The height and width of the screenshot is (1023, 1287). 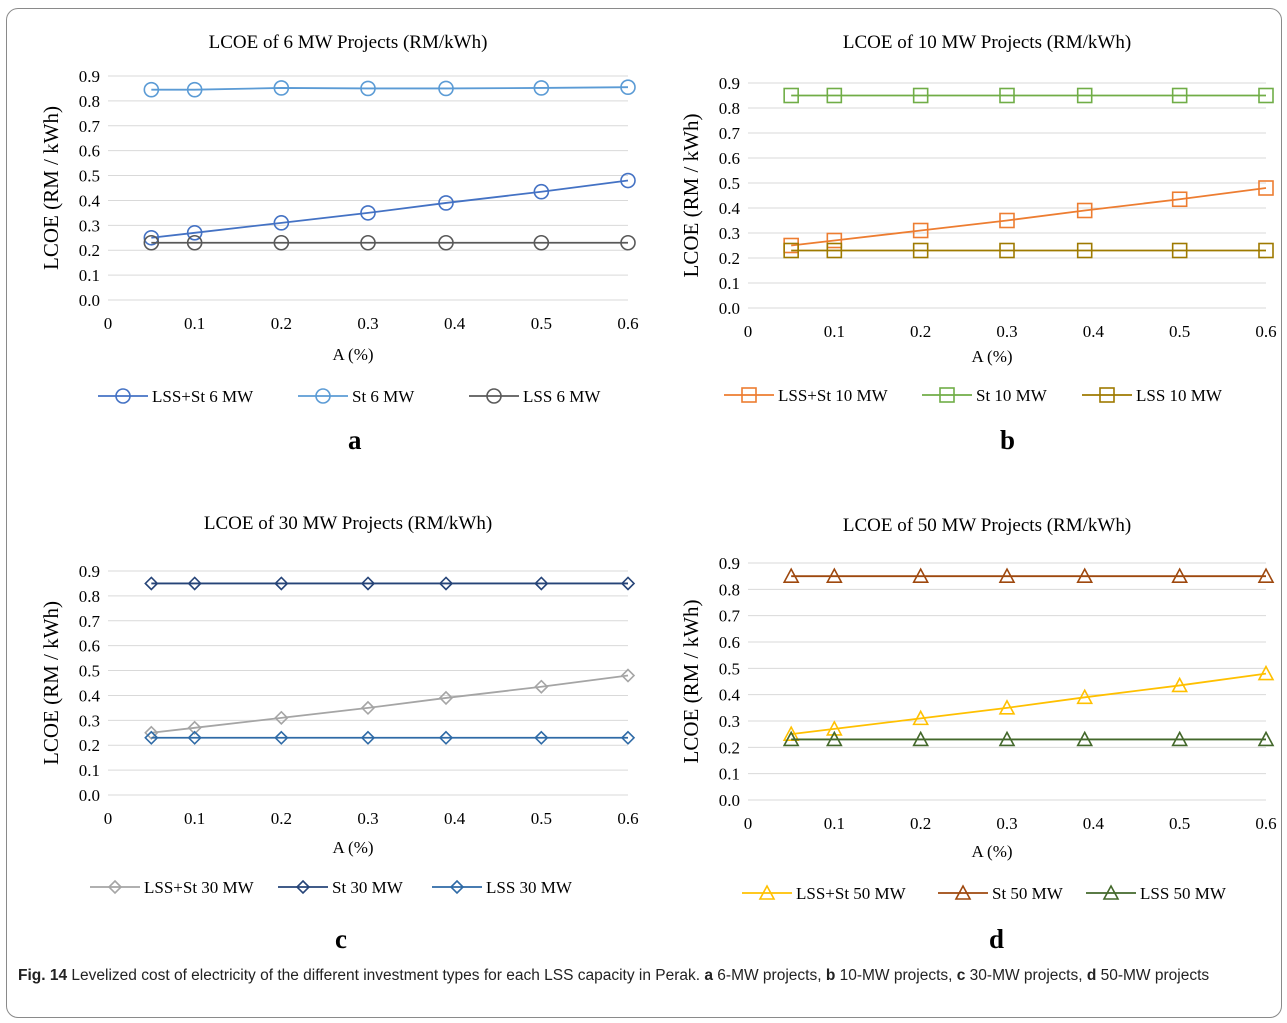 What do you see at coordinates (203, 396) in the screenshot?
I see `legend-label: LSS+St 6 MW` at bounding box center [203, 396].